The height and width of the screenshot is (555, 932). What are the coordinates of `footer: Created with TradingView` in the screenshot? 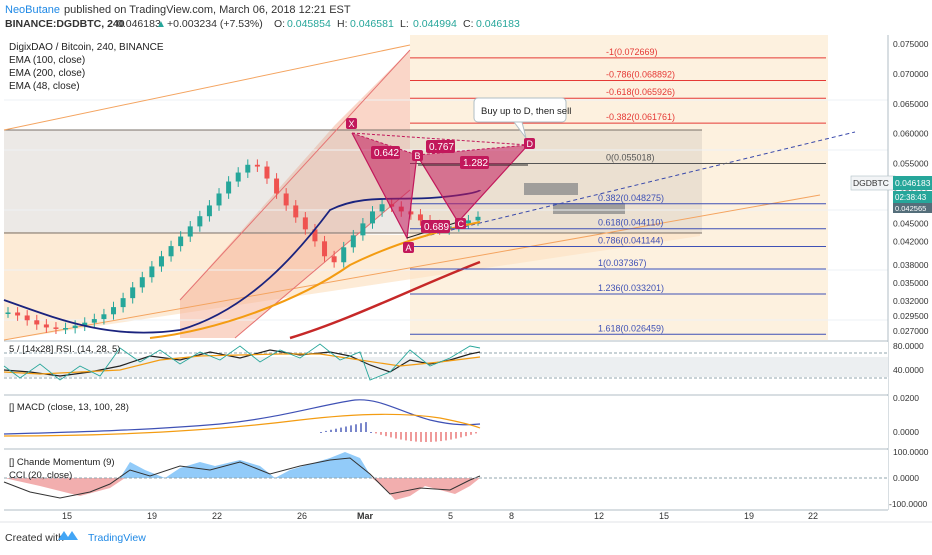 It's located at (466, 532).